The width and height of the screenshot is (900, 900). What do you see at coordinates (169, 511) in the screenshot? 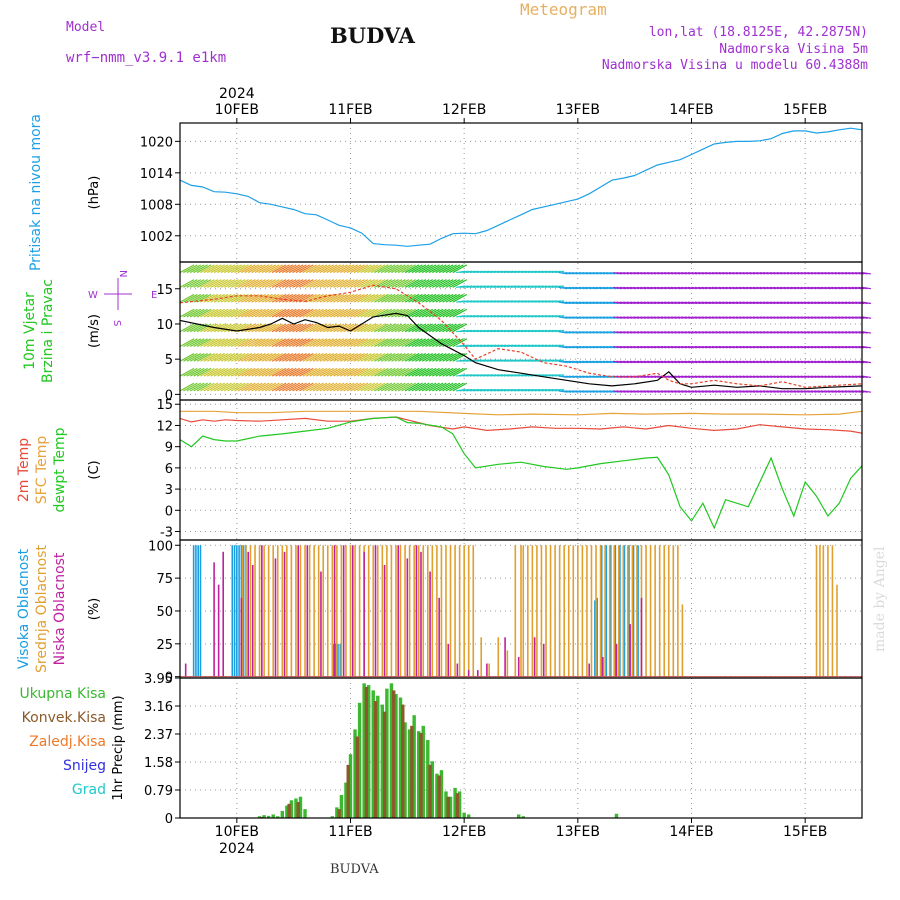
I see `temperature-tick-label: 0` at bounding box center [169, 511].